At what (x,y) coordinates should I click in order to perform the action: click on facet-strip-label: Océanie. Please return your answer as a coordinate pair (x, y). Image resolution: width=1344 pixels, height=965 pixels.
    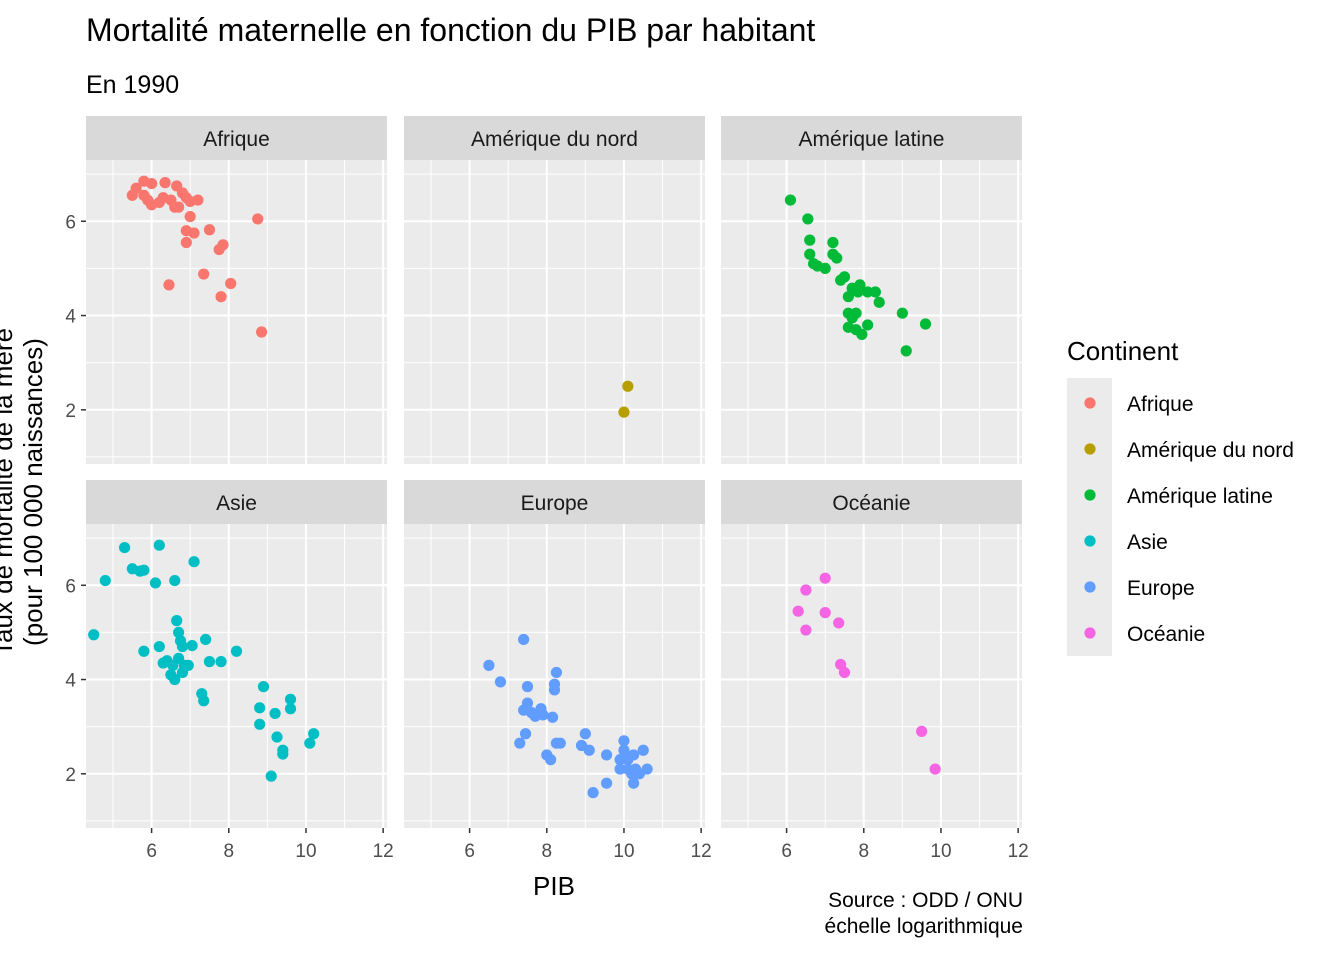
    Looking at the image, I should click on (871, 503).